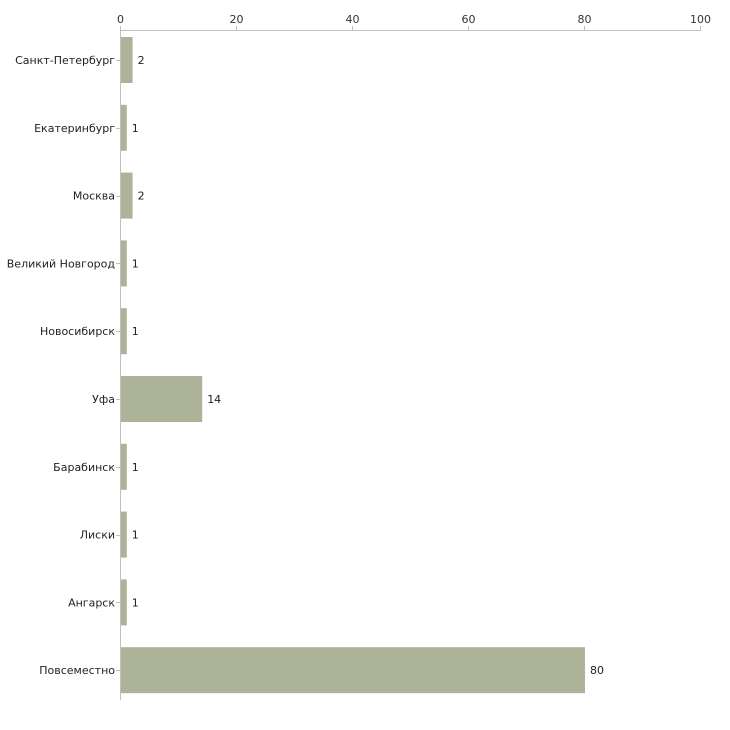 This screenshot has width=730, height=730. I want to click on data-label: 14, so click(214, 399).